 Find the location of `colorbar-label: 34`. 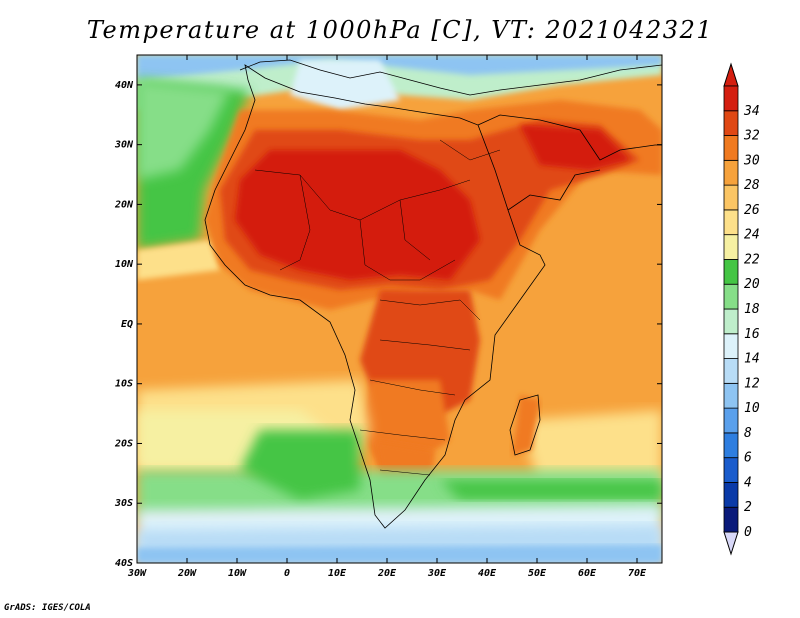

colorbar-label: 34 is located at coordinates (751, 111).